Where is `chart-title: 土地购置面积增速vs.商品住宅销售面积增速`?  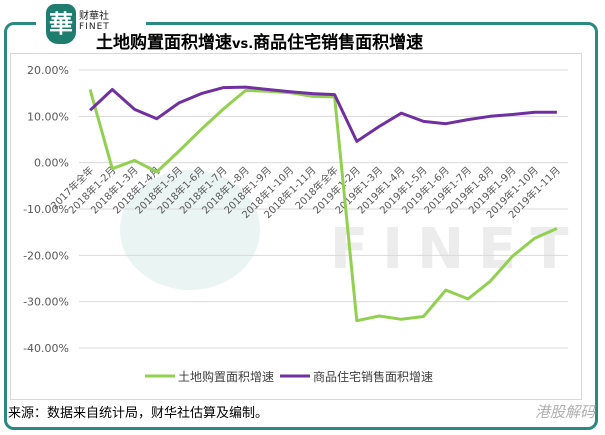
chart-title: 土地购置面积增速vs.商品住宅销售面积增速 is located at coordinates (259, 40).